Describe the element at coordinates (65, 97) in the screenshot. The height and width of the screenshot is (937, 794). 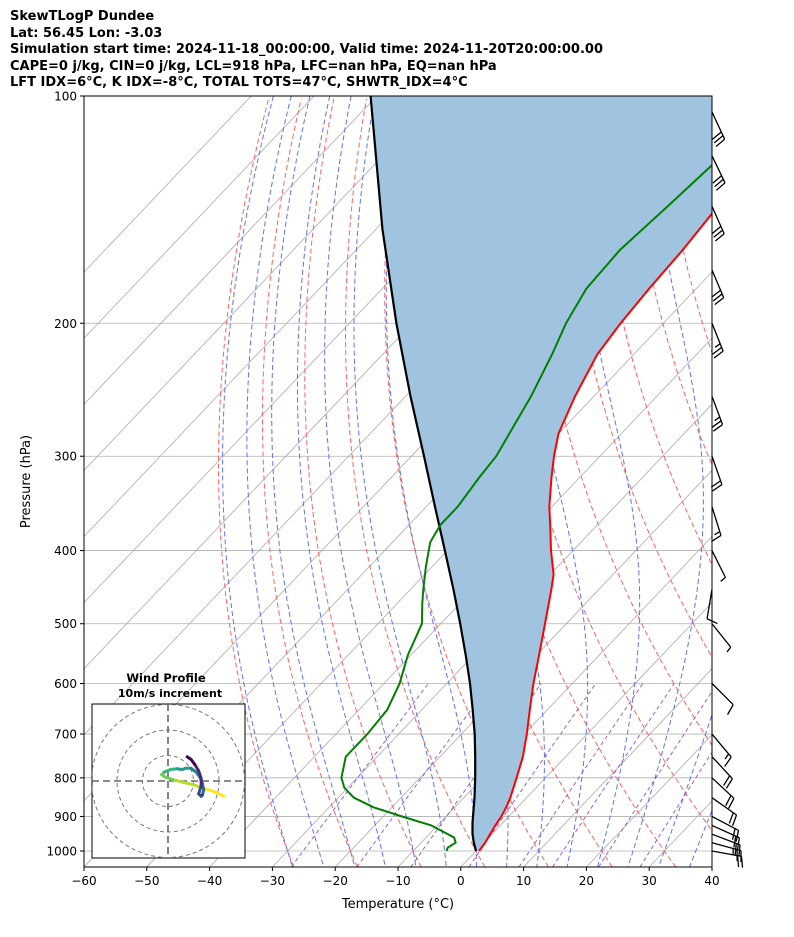
I see `y-tick-label: 100` at that location.